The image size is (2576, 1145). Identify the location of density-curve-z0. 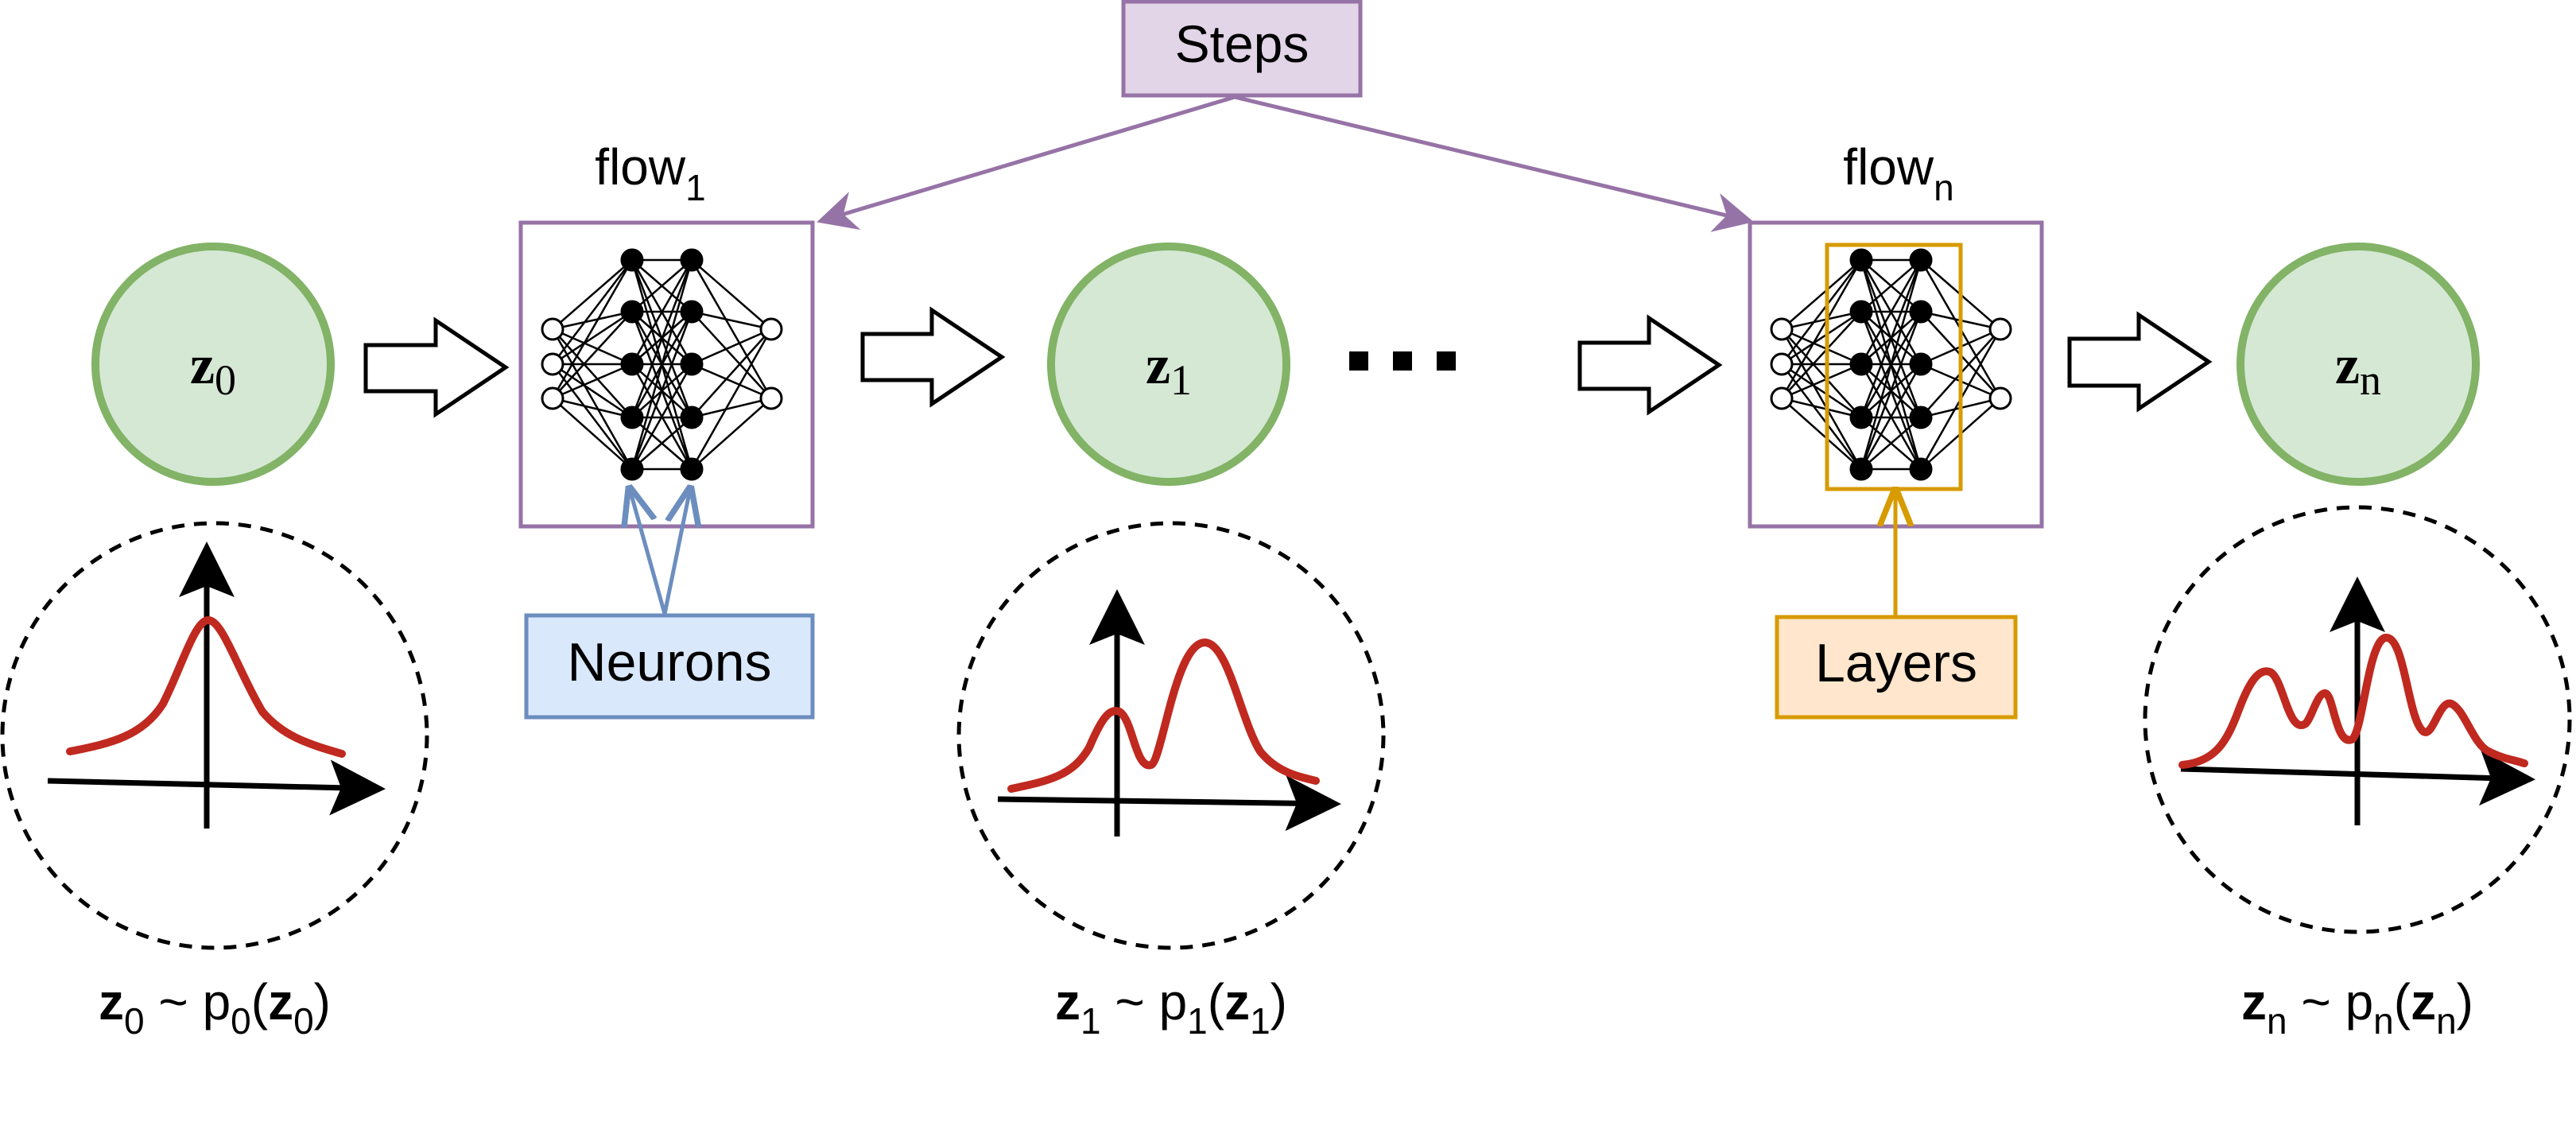
(206, 686).